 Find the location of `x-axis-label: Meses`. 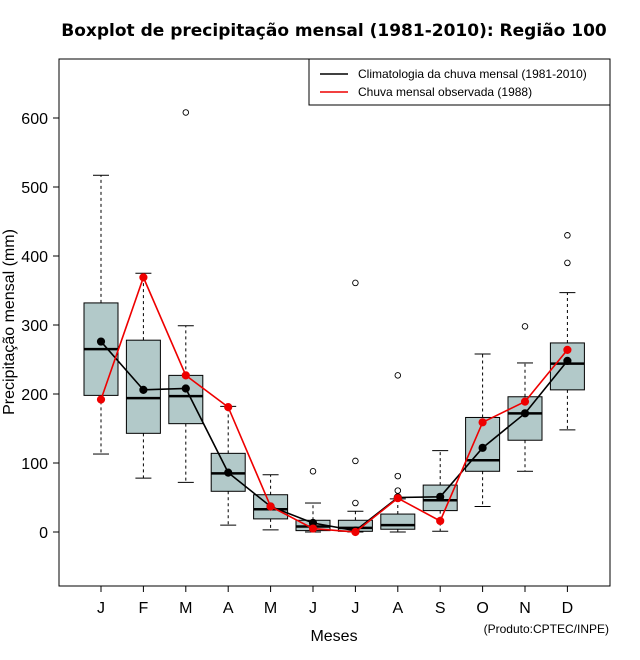

x-axis-label: Meses is located at coordinates (333, 636).